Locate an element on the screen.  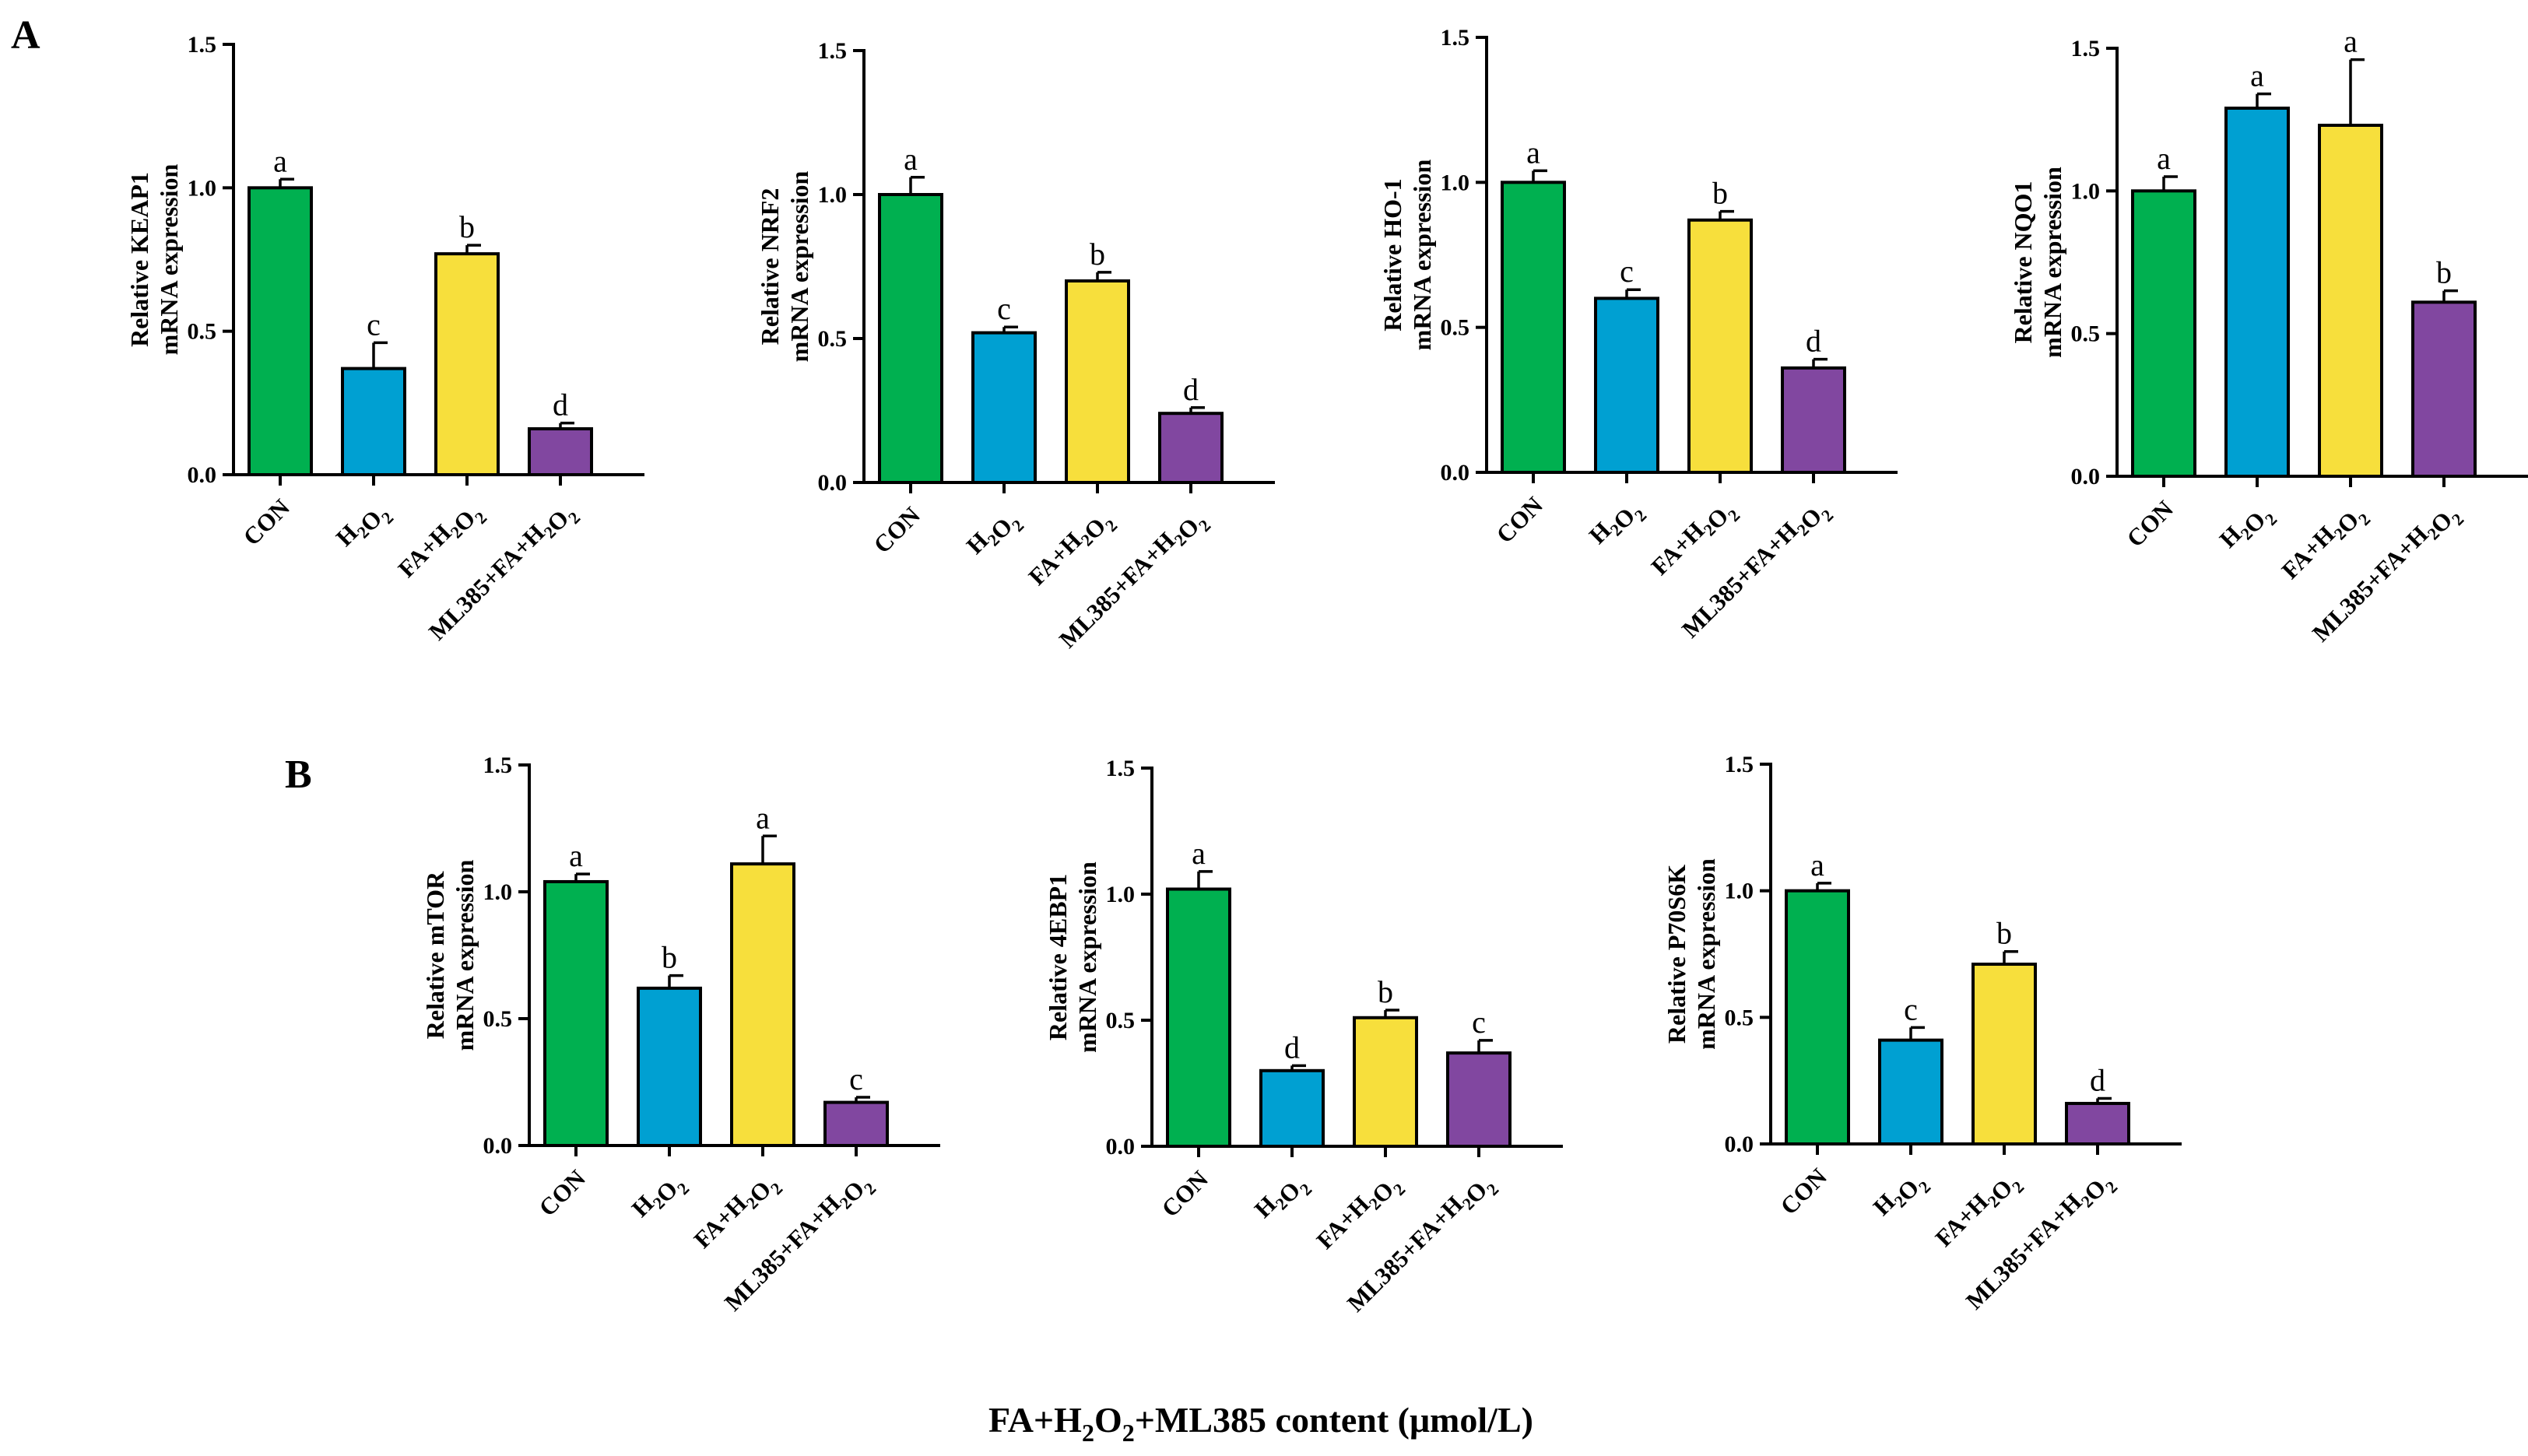
y-axis-label: Relative 4EBP1mRNA expression is located at coordinates (1072, 957).